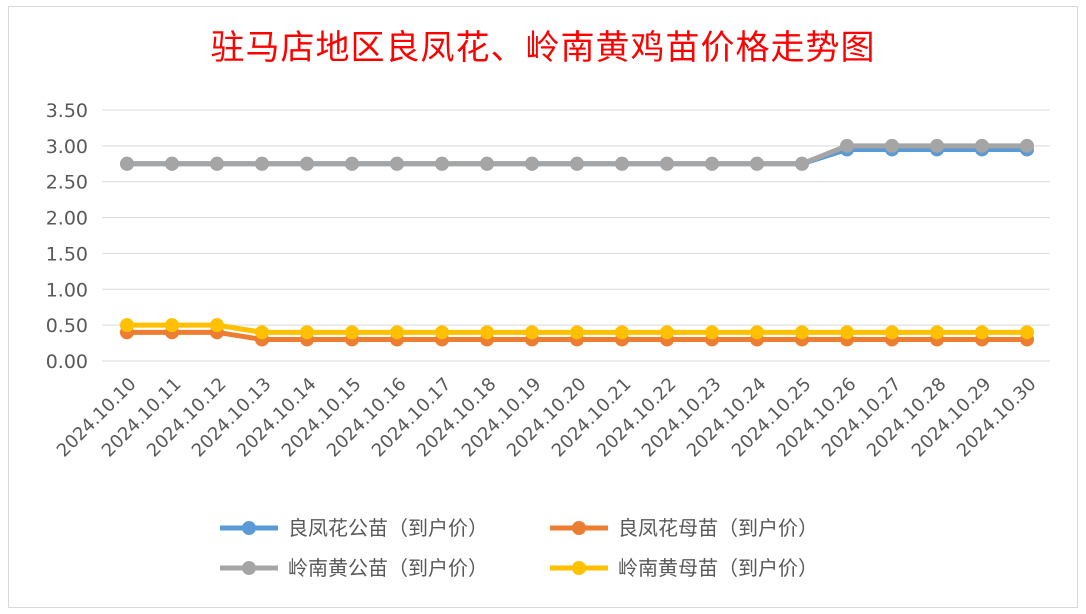  I want to click on legend-label: 岭南黄母苗（到户价）, so click(718, 568).